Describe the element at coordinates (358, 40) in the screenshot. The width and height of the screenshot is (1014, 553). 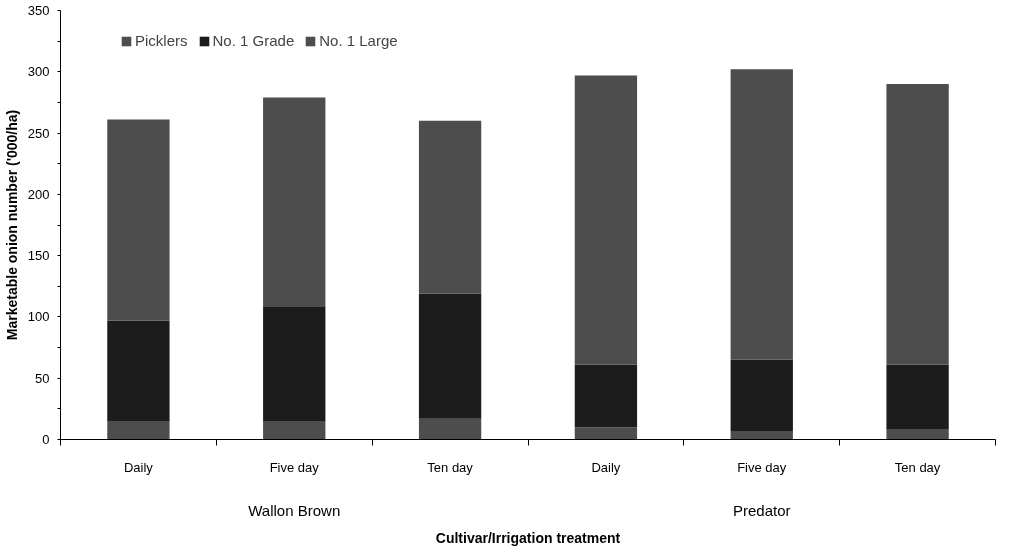
I see `legend-label: No. 1 Large` at that location.